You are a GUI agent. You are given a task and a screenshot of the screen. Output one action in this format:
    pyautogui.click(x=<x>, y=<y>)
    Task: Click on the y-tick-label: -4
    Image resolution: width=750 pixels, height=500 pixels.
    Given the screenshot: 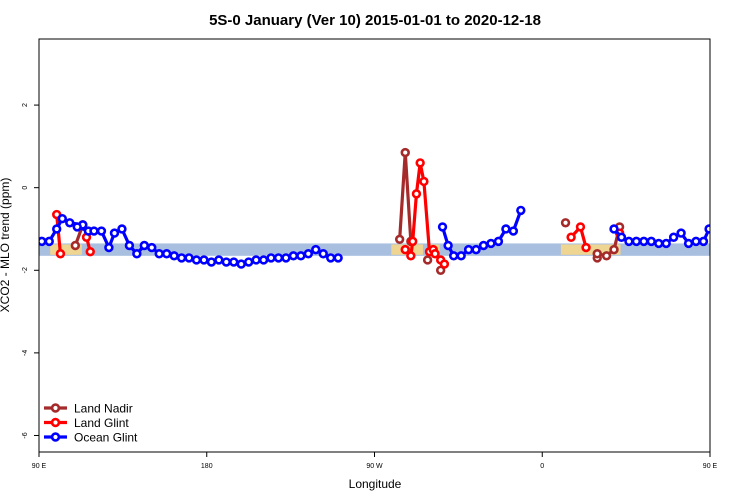 What is the action you would take?
    pyautogui.click(x=25, y=353)
    